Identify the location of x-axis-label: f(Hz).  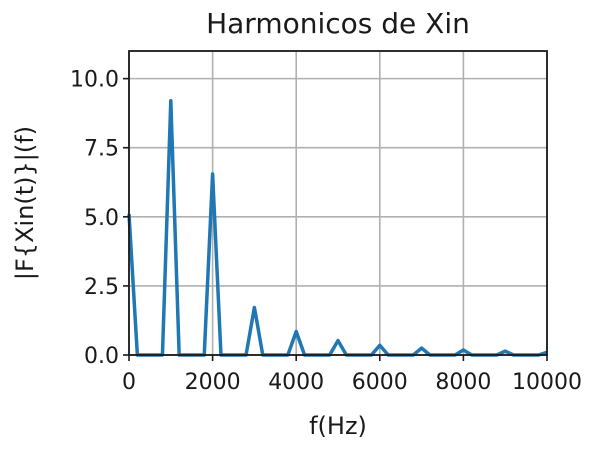
(338, 426).